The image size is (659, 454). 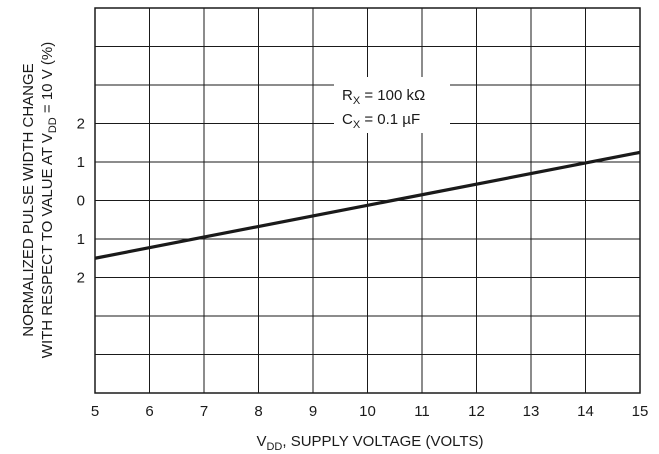 I want to click on y-axis-label-line1: NORMALIZED PULSE WIDTH CHANGE, so click(x=28, y=199).